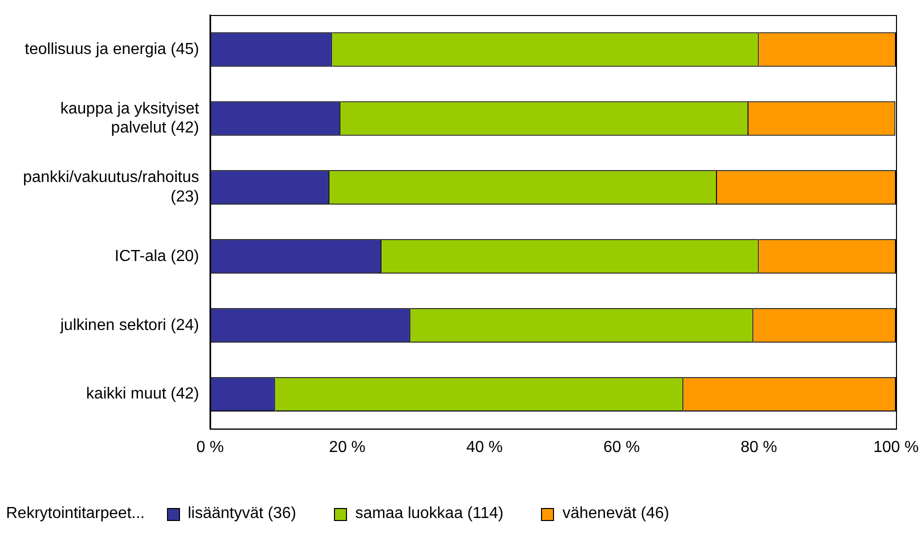 This screenshot has height=560, width=922. Describe the element at coordinates (112, 49) in the screenshot. I see `y-tick-label: teollisuus ja energia (45)` at that location.